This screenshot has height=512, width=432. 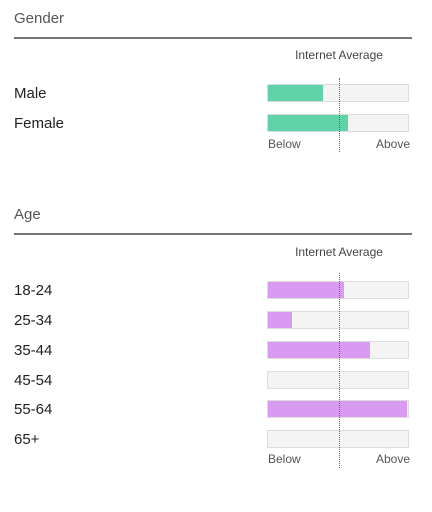 What do you see at coordinates (33, 409) in the screenshot?
I see `age-label-55-64: 55-64` at bounding box center [33, 409].